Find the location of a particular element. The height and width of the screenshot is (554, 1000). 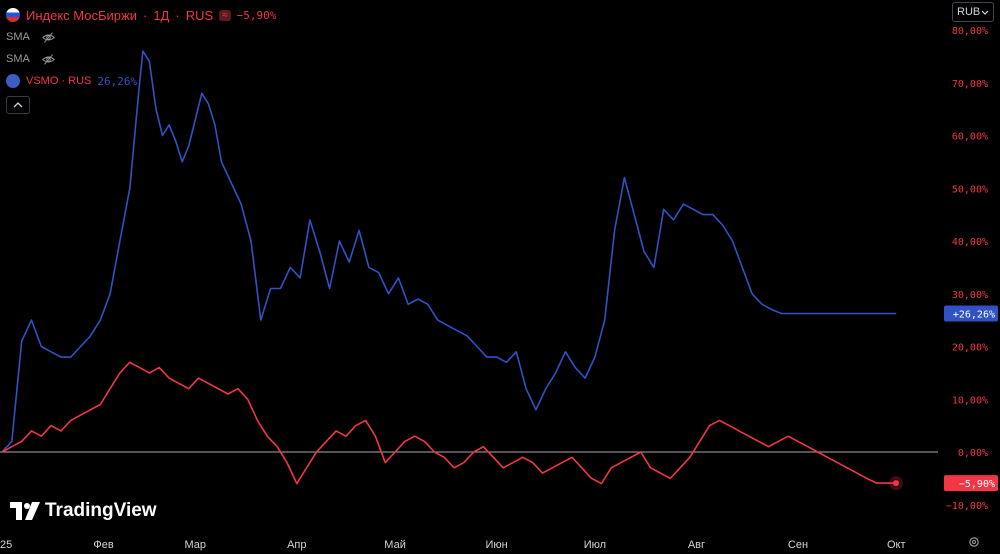

symbol-title: Индекс МосБиржи is located at coordinates (81, 15).